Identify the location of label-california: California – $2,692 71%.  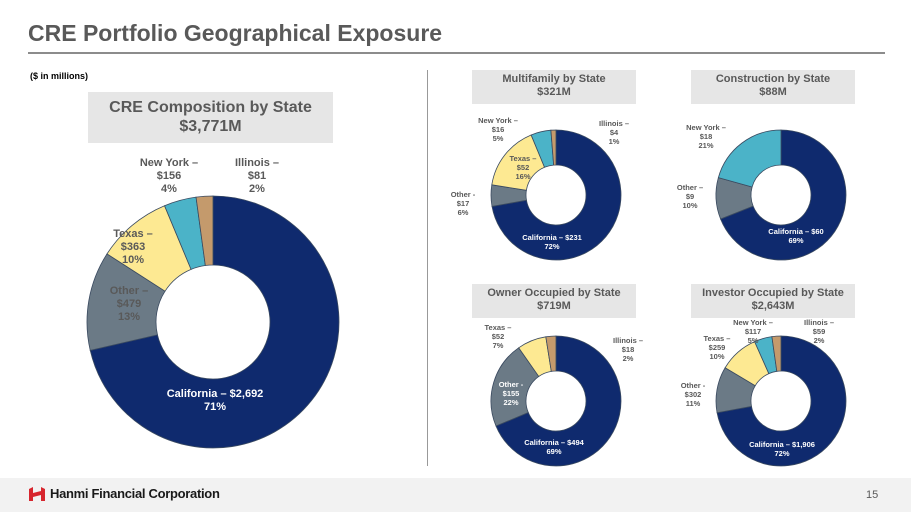
(215, 401).